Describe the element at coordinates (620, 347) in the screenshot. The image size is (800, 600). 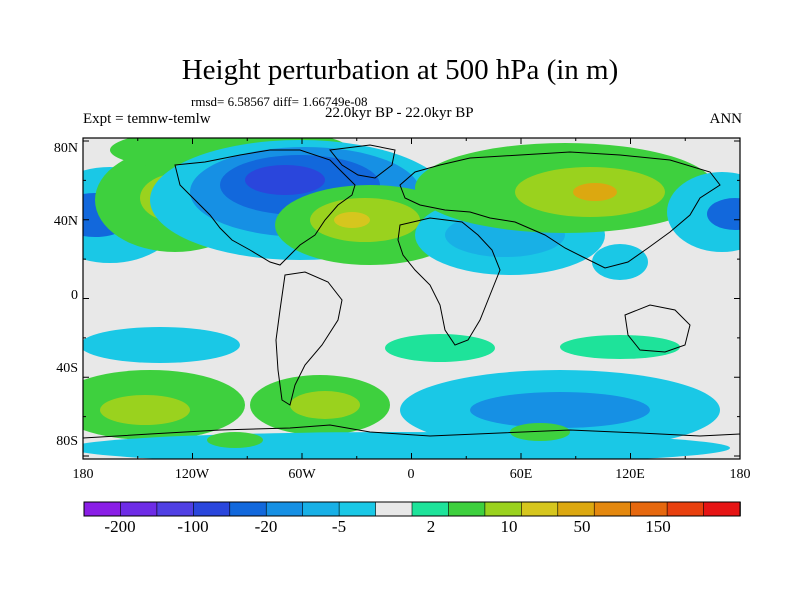
I see `contour-teal-indian-ocean` at that location.